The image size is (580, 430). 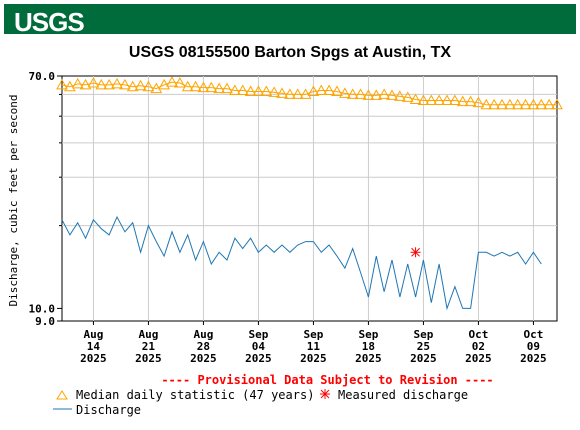 What do you see at coordinates (94, 346) in the screenshot?
I see `x-tick-label: 14` at bounding box center [94, 346].